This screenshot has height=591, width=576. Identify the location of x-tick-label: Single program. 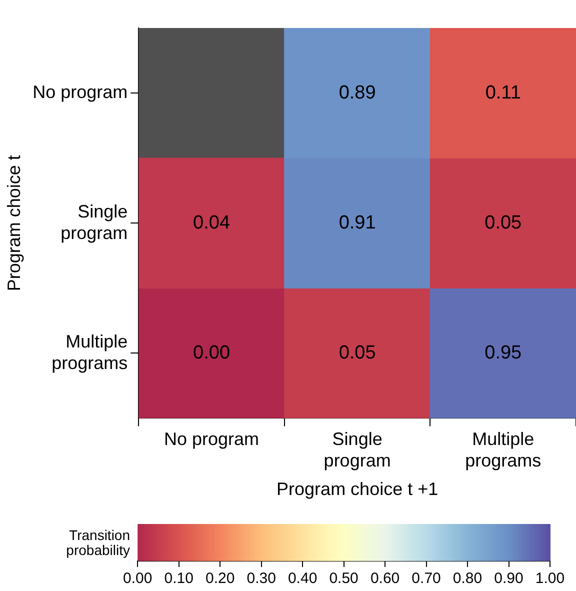
(357, 449).